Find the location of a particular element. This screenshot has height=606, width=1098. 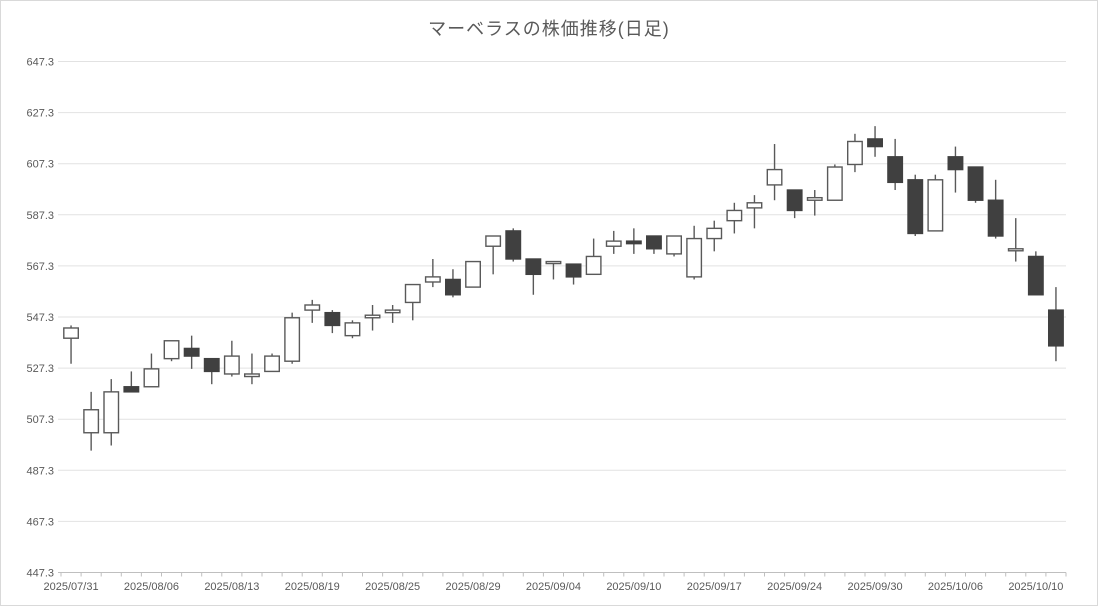

y-axis-label: 447.3 is located at coordinates (40, 574).